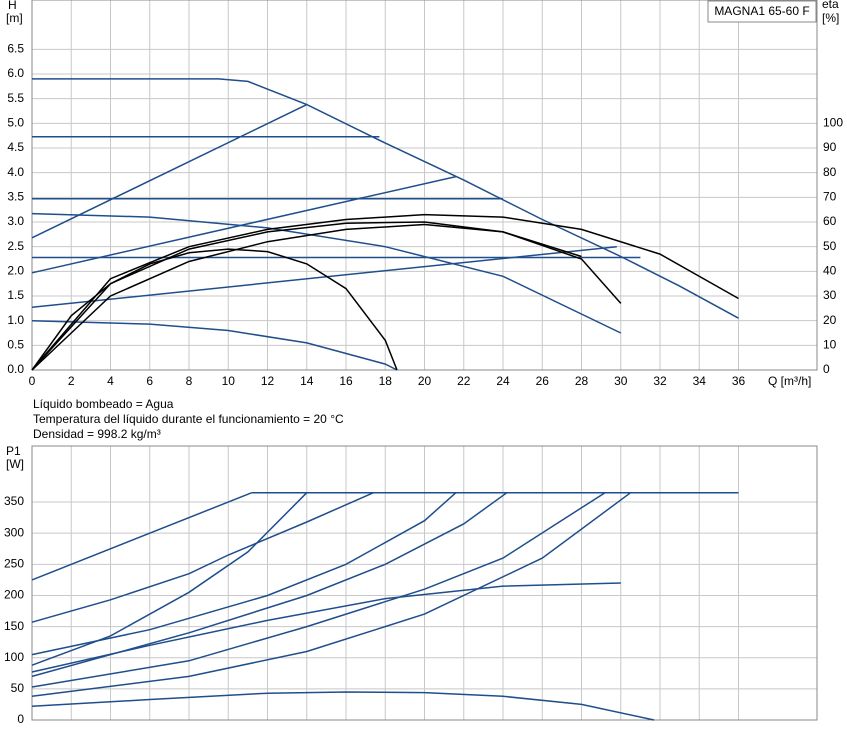 Image resolution: width=847 pixels, height=742 pixels. What do you see at coordinates (307, 381) in the screenshot?
I see `x-tick-label: 14` at bounding box center [307, 381].